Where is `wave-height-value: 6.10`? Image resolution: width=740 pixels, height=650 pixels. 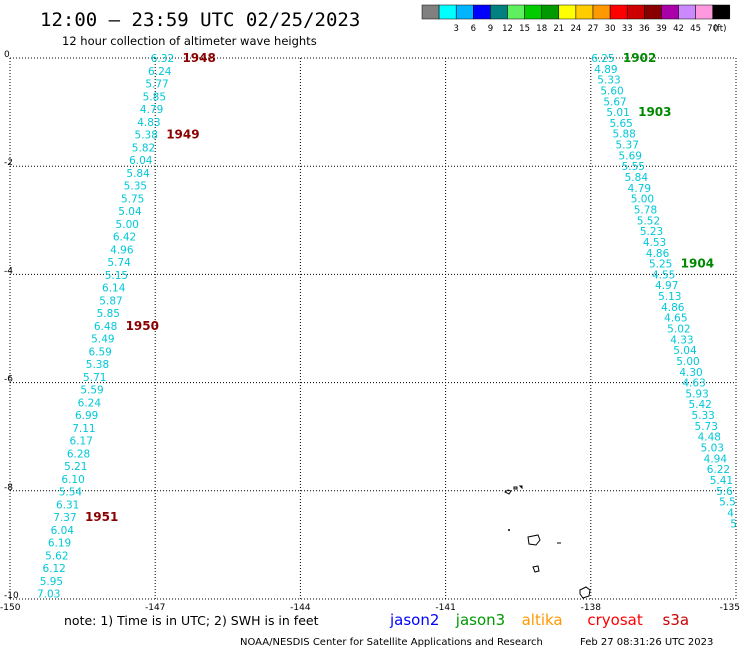
wave-height-value: 6.10 is located at coordinates (72, 480).